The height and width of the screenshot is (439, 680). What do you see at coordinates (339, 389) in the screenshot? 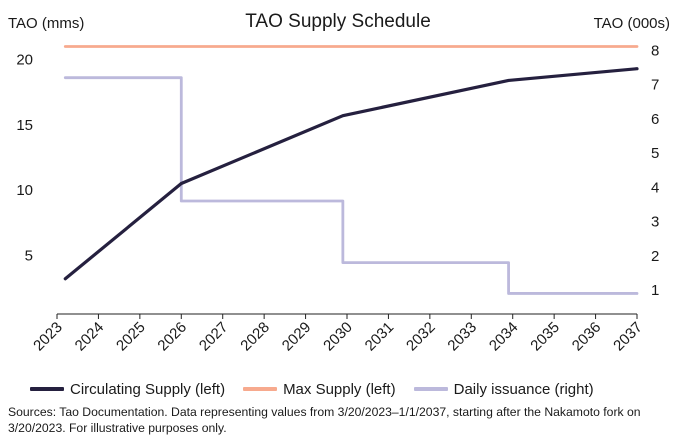
I see `legend-label: Max Supply (left)` at bounding box center [339, 389].